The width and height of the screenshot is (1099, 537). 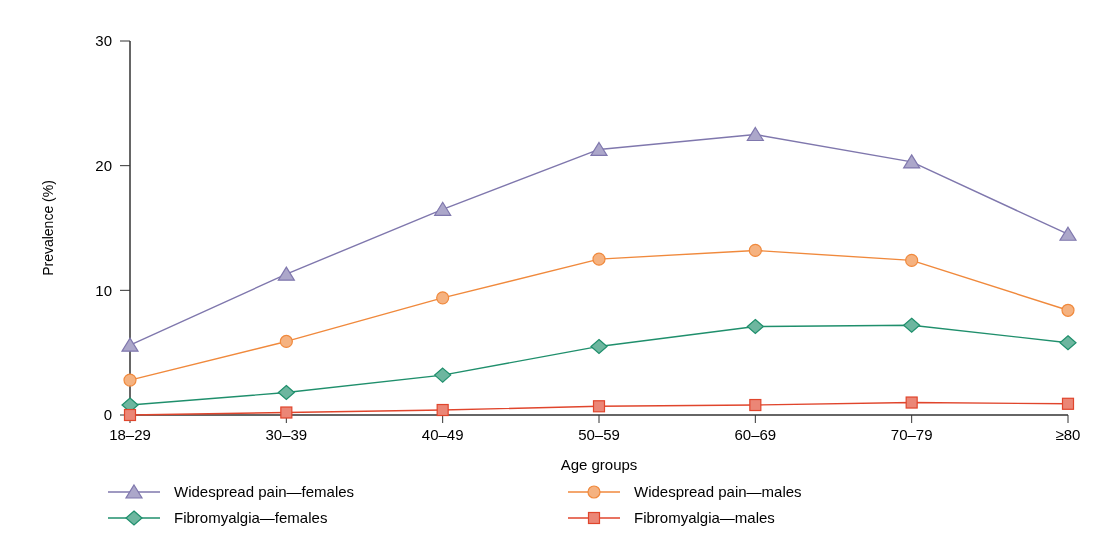 I want to click on x-tick-label: 40–49, so click(x=442, y=434).